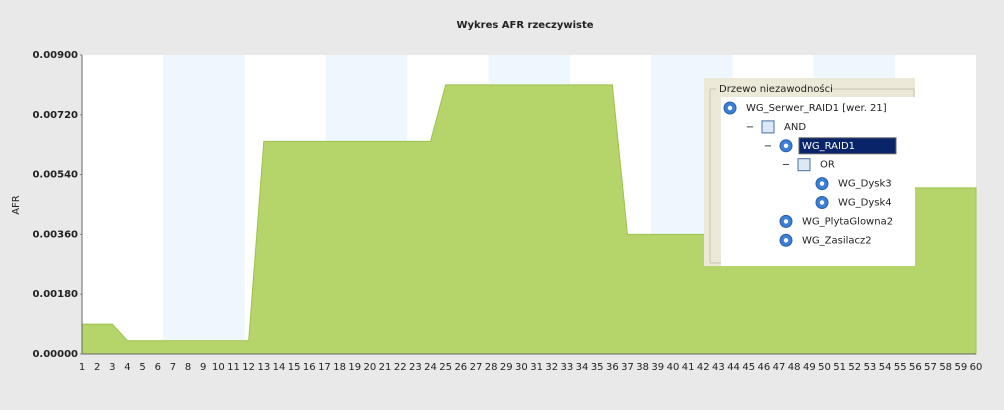  I want to click on x-tick-label: 1, so click(82, 367).